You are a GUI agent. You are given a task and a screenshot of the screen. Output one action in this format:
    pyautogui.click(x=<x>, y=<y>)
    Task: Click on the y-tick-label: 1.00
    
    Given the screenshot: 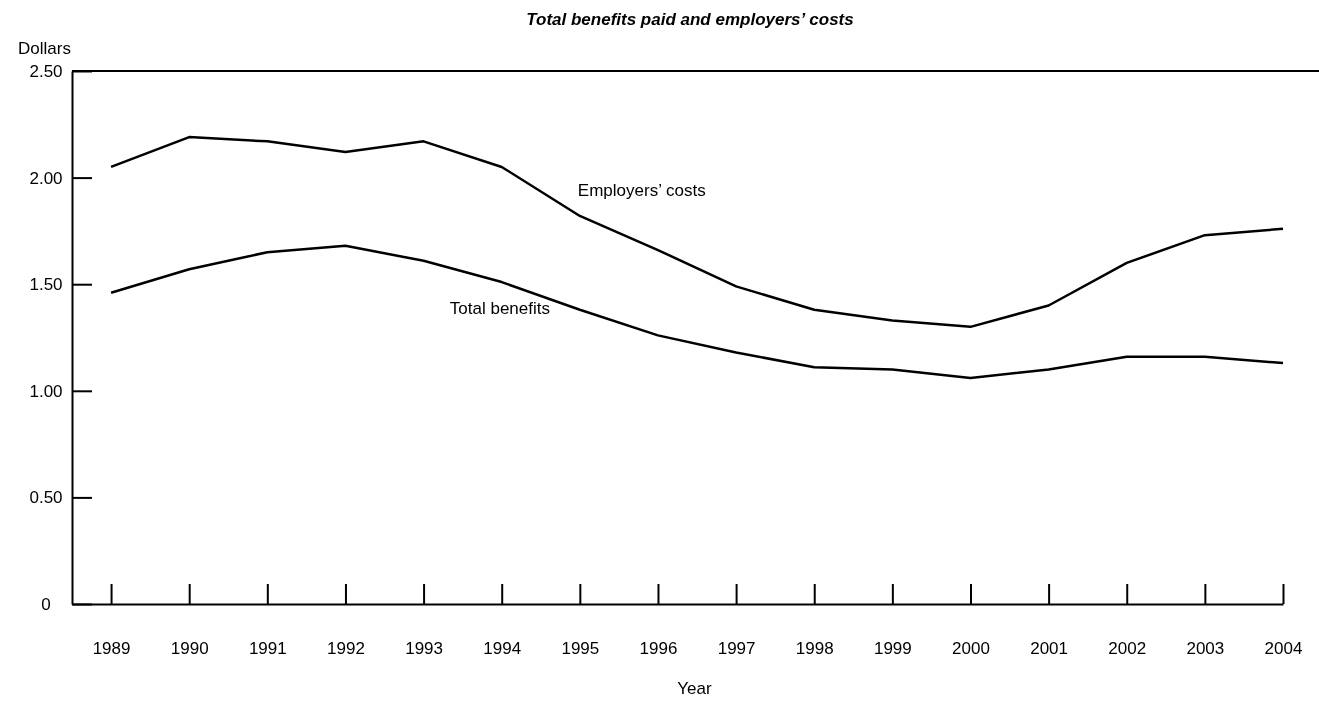 What is the action you would take?
    pyautogui.click(x=46, y=391)
    